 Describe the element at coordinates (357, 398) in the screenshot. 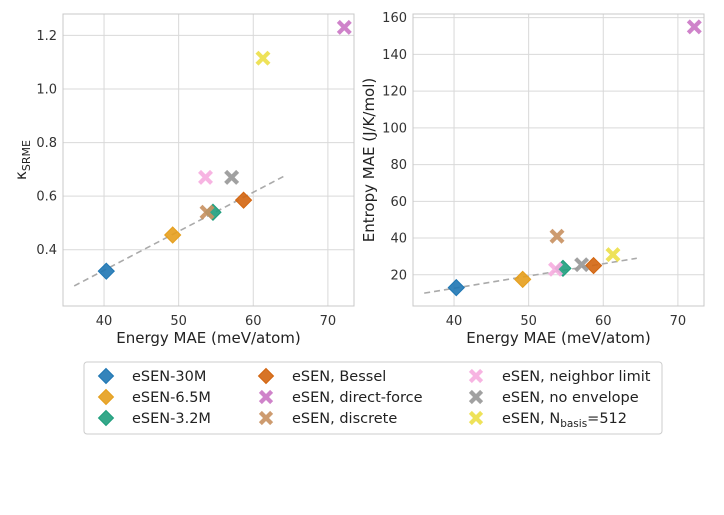

I see `legend-label: eSEN, direct-force` at that location.